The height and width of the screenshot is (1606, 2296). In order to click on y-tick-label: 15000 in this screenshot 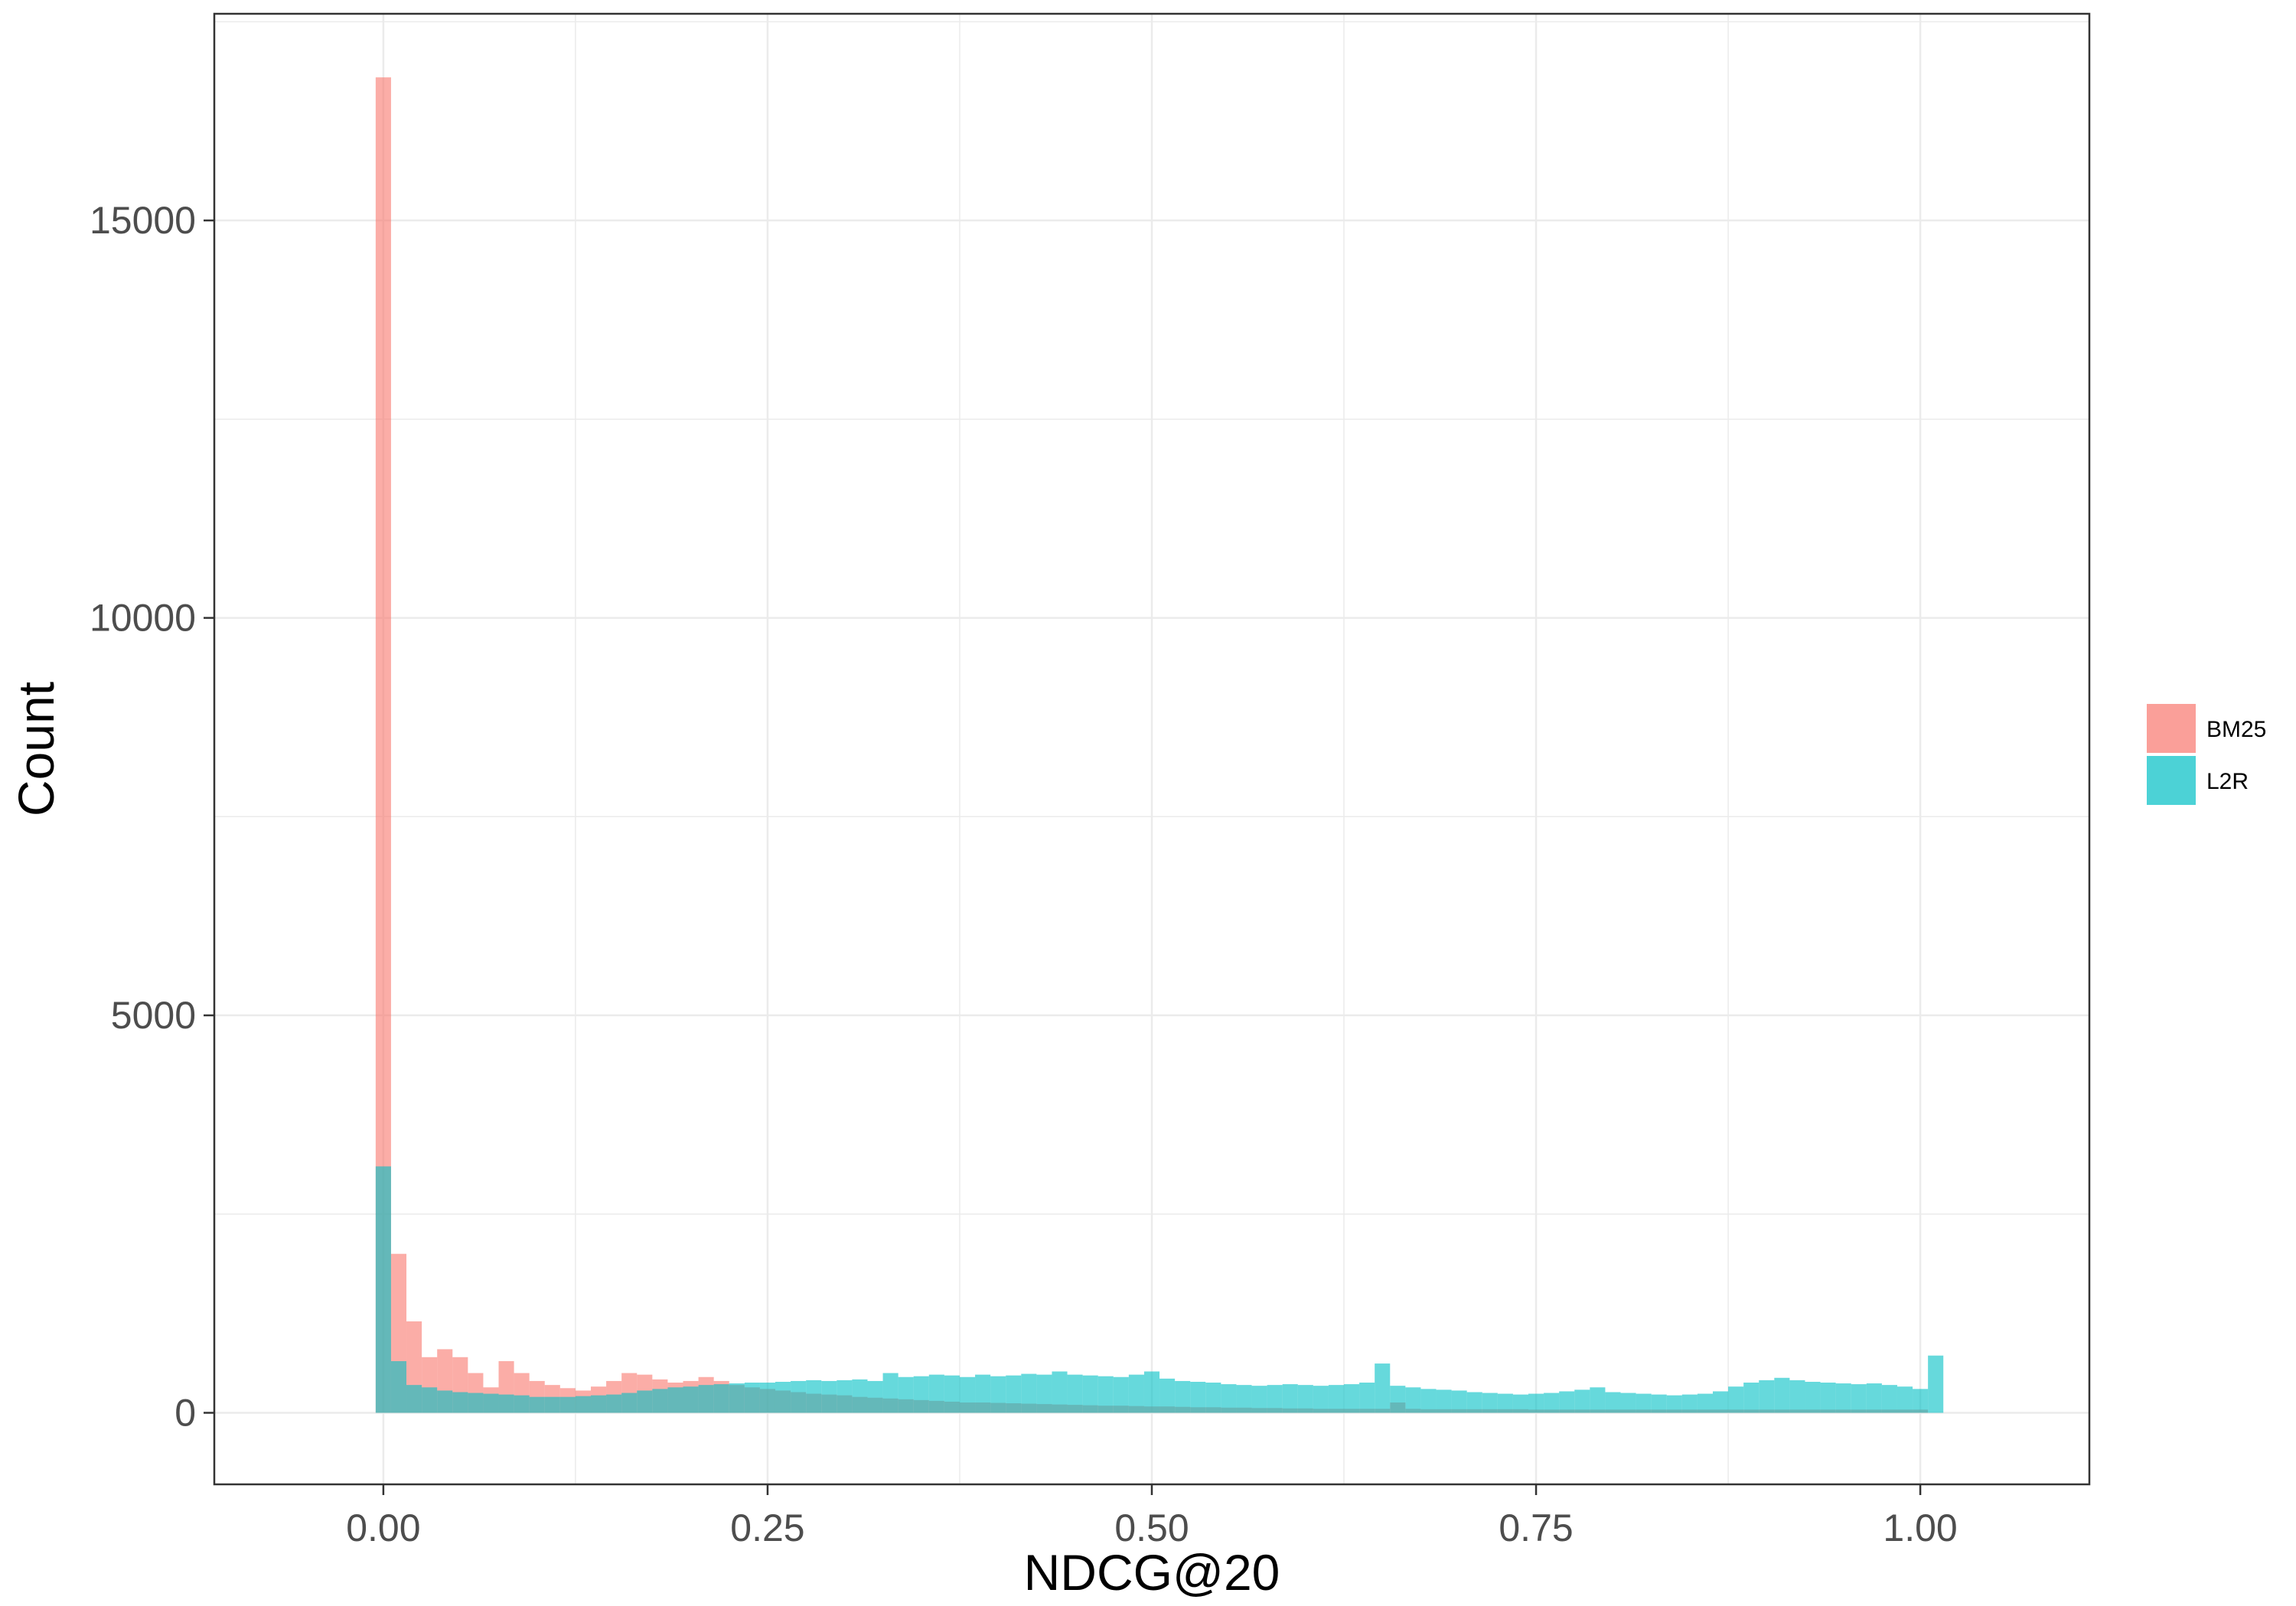, I will do `click(143, 220)`.